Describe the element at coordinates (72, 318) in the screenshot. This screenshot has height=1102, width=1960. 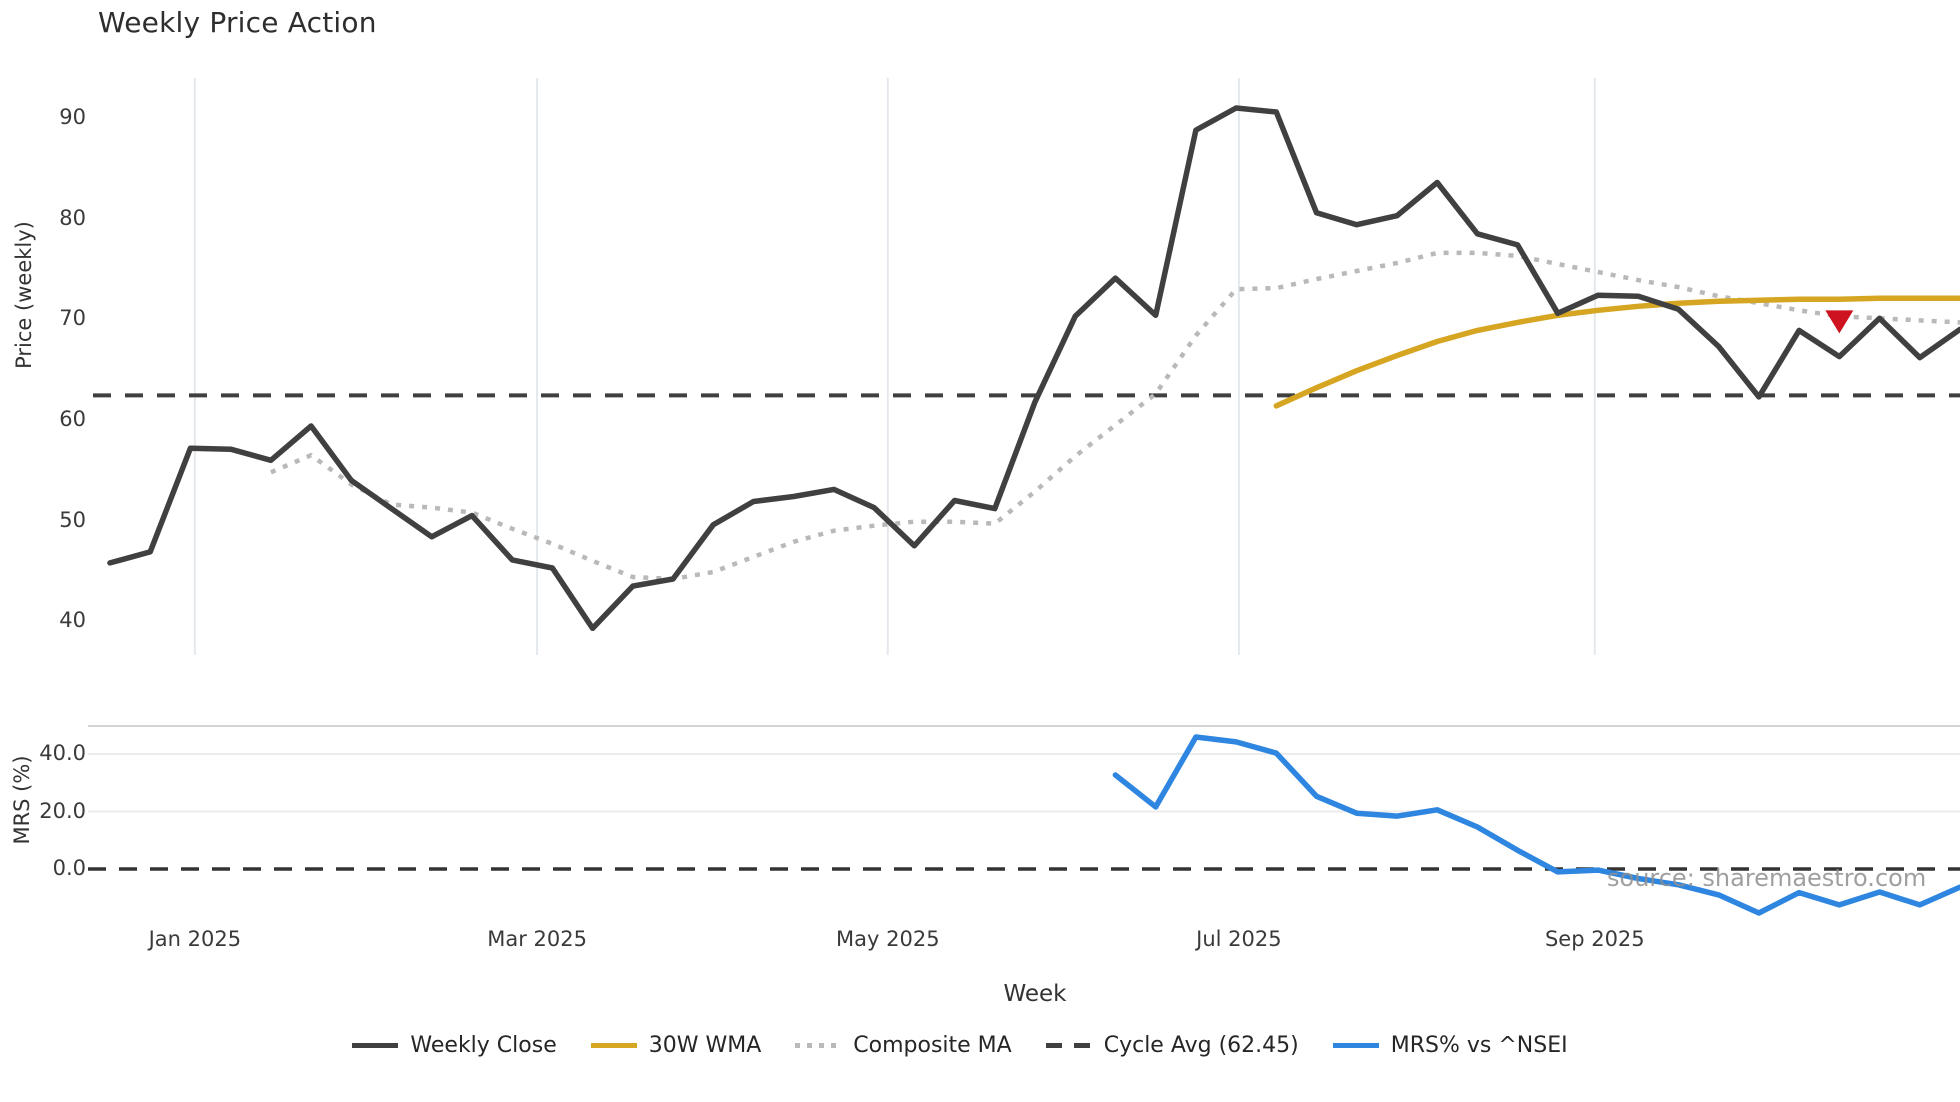
I see `price-y-tick: 70` at that location.